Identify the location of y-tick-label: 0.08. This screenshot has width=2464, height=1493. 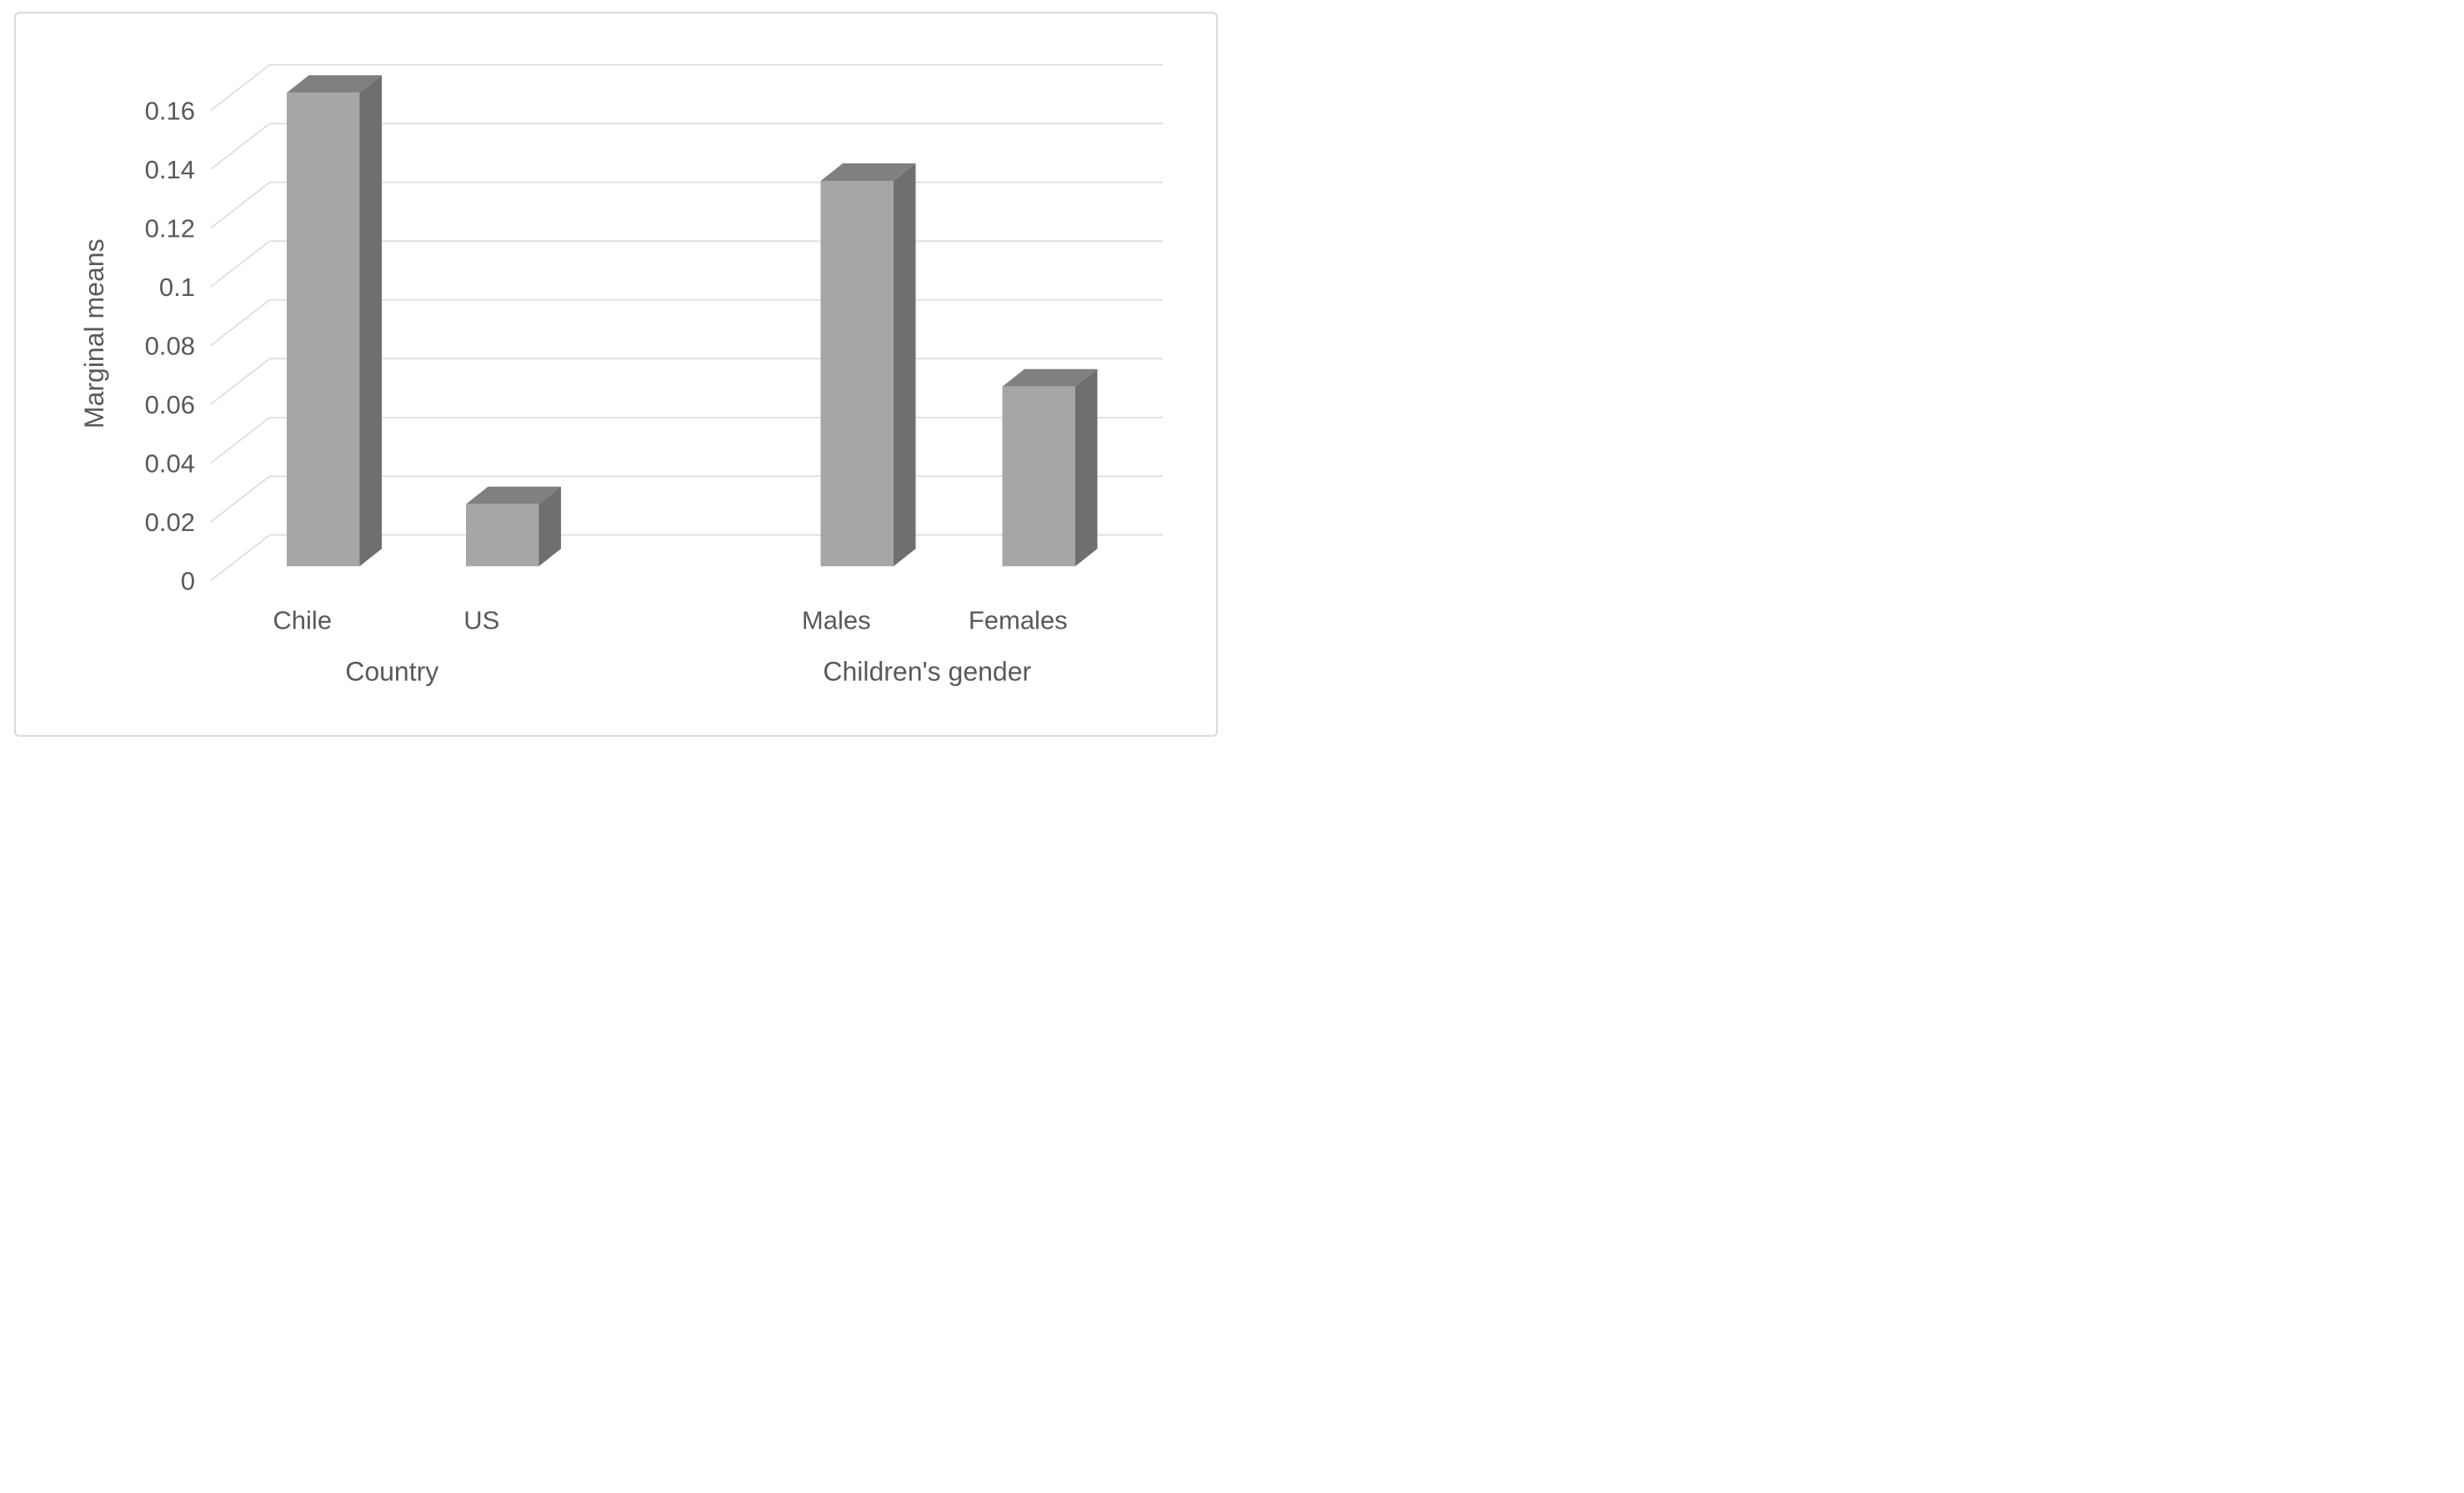
(170, 346).